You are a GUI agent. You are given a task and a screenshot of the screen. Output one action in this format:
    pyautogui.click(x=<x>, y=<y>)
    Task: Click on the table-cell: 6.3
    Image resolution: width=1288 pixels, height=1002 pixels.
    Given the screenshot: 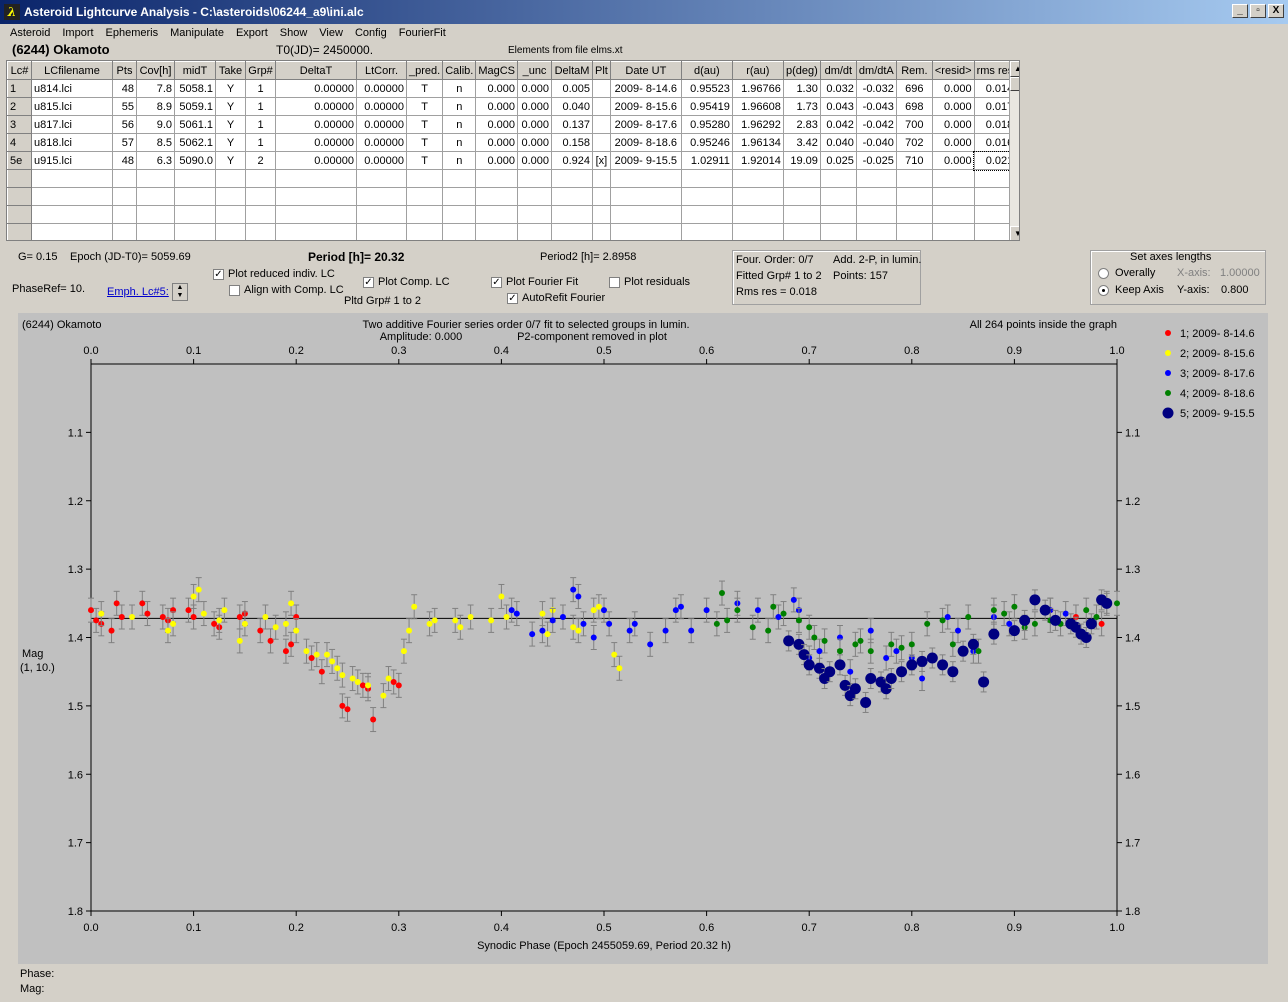 What is the action you would take?
    pyautogui.click(x=155, y=160)
    